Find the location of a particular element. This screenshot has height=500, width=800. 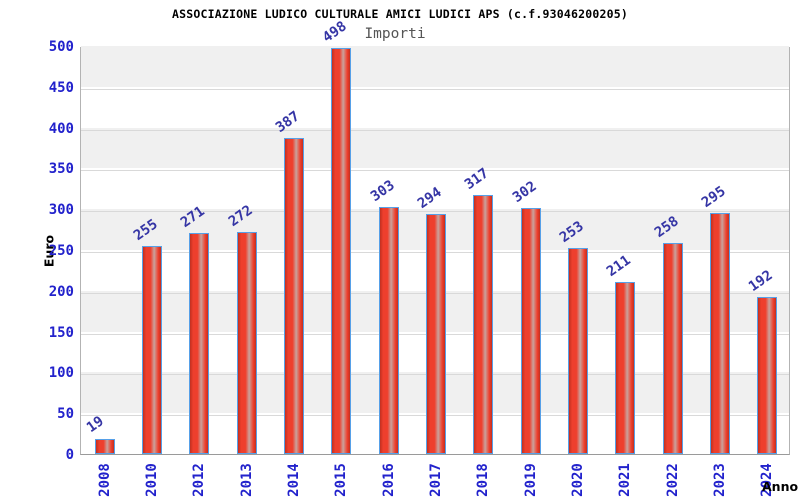

x-tick-text: 2013 is located at coordinates (246, 480).